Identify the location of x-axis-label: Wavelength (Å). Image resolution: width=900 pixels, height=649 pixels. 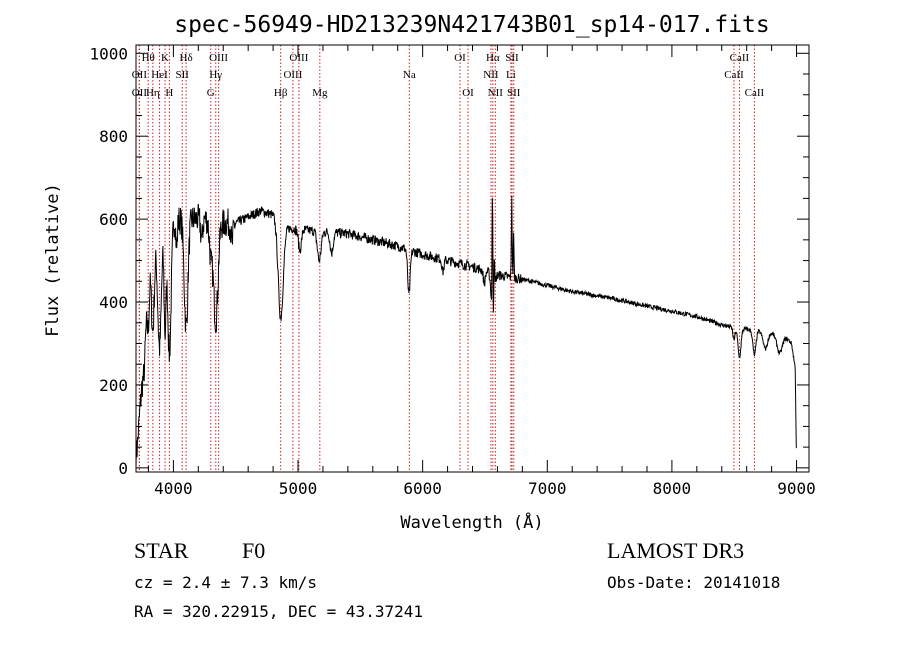
(471, 522).